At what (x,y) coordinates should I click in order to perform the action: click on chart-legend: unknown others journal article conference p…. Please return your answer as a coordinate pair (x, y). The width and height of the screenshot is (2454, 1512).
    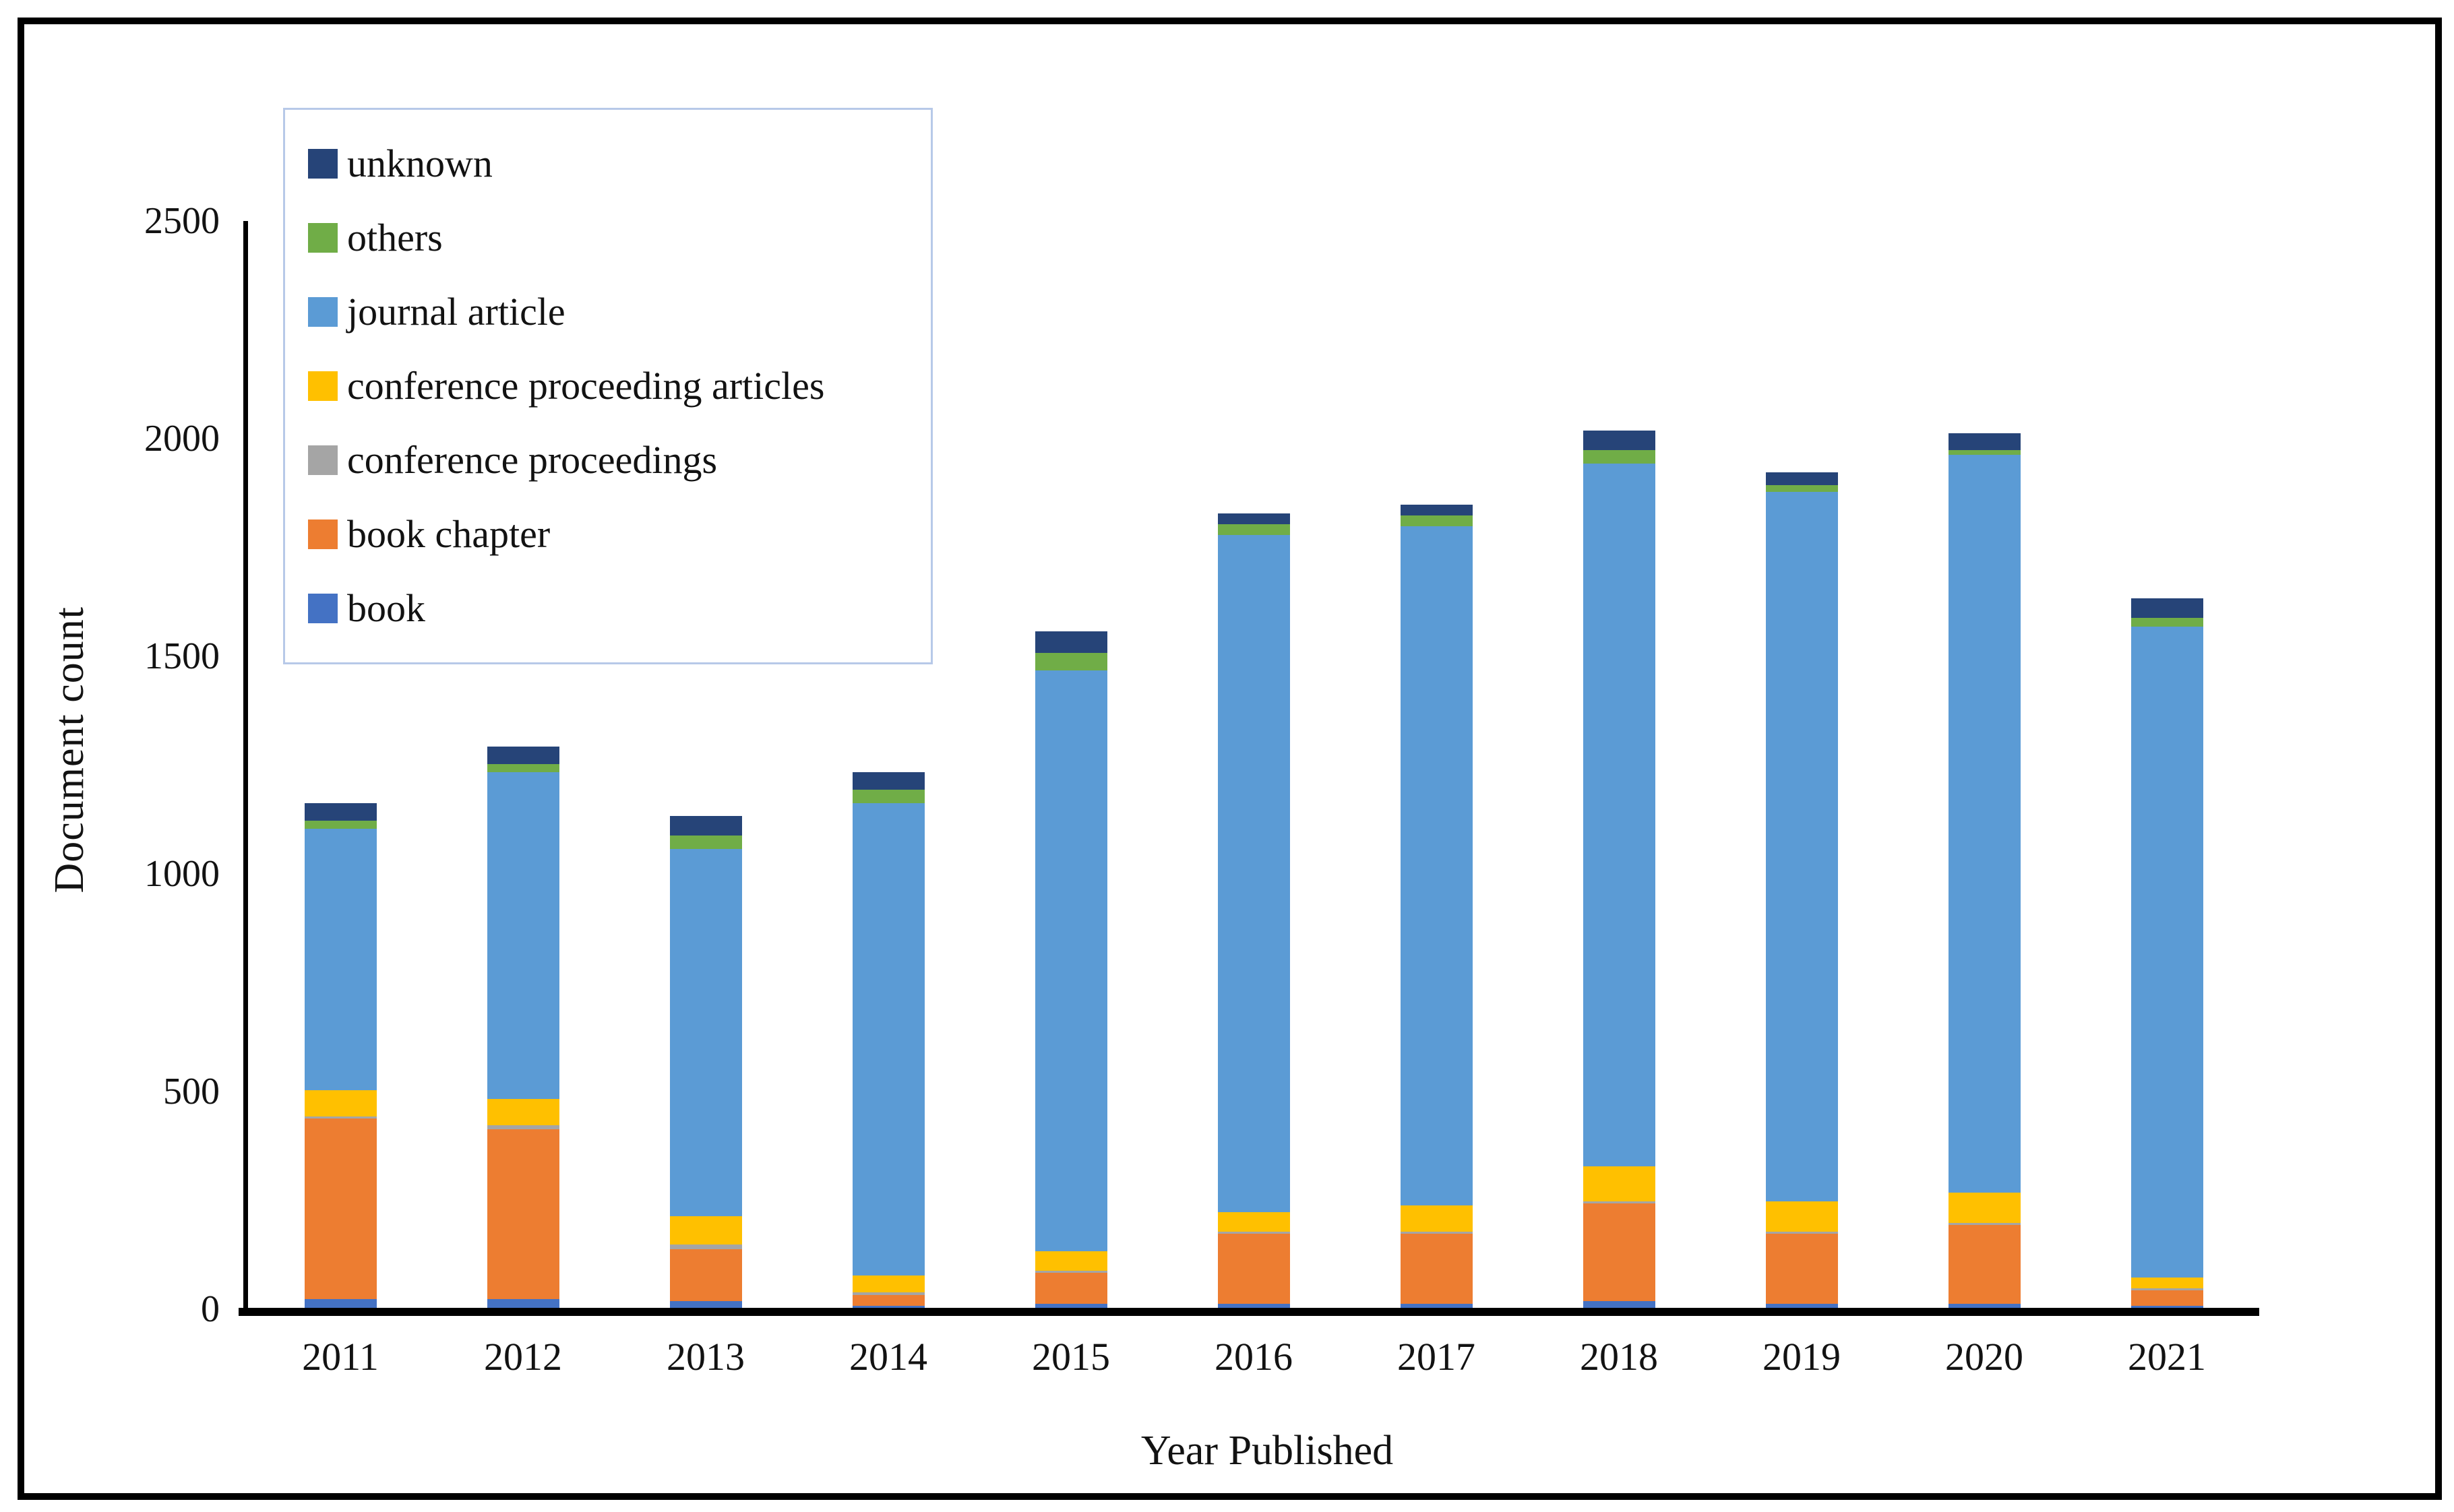
    Looking at the image, I should click on (608, 386).